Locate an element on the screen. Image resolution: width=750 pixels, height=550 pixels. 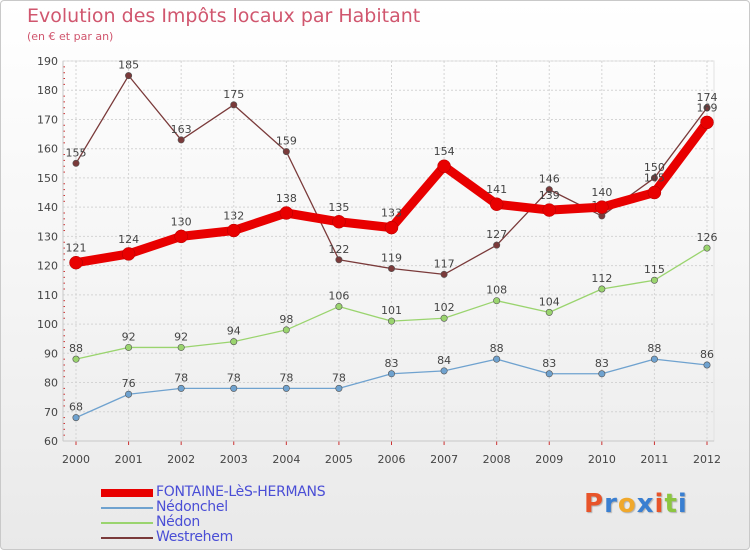
logo-letter: i is located at coordinates (682, 504).